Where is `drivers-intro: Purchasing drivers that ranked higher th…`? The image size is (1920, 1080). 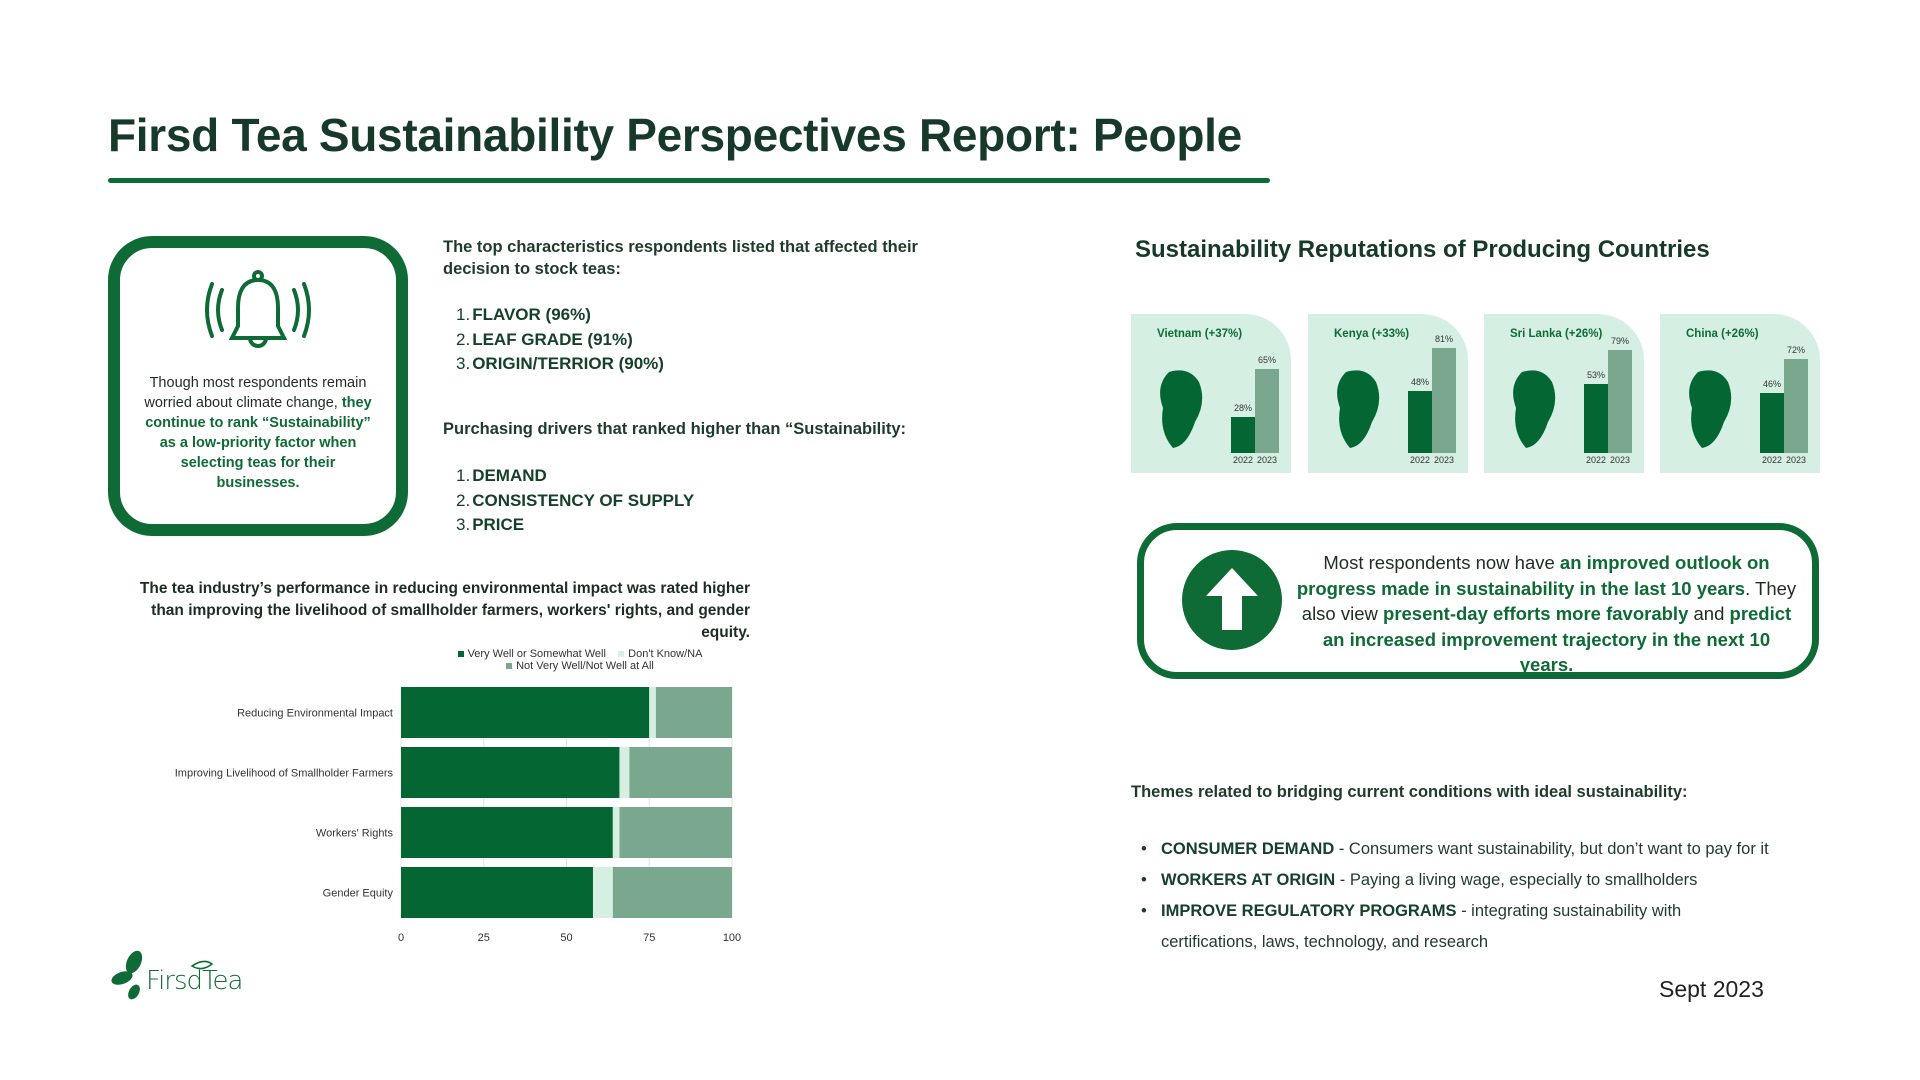
drivers-intro: Purchasing drivers that ranked higher th… is located at coordinates (675, 429).